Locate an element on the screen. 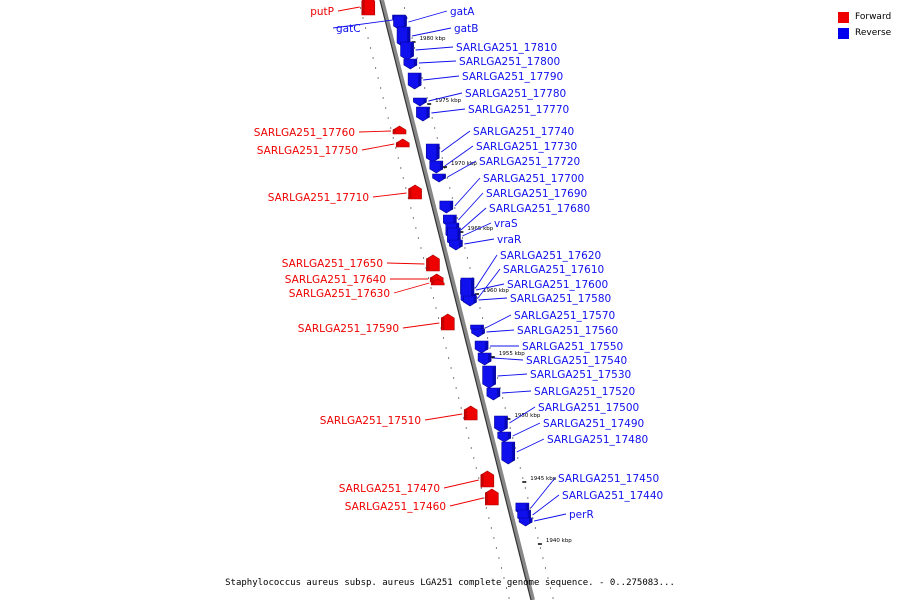  scale-tick-label: 1975 kbp is located at coordinates (448, 101).